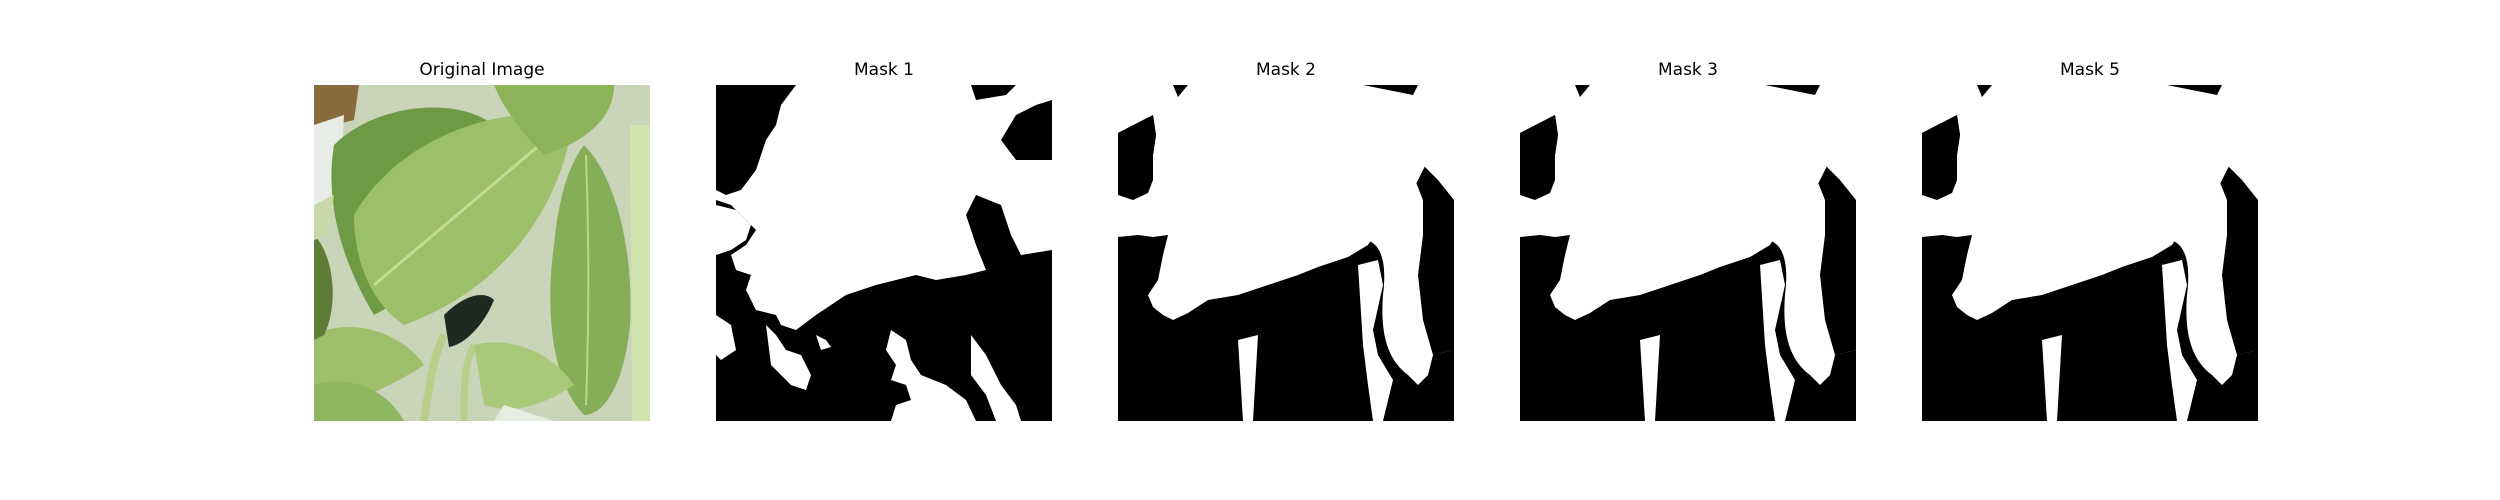  Describe the element at coordinates (1285, 70) in the screenshot. I see `panel-title: Mask 2` at that location.